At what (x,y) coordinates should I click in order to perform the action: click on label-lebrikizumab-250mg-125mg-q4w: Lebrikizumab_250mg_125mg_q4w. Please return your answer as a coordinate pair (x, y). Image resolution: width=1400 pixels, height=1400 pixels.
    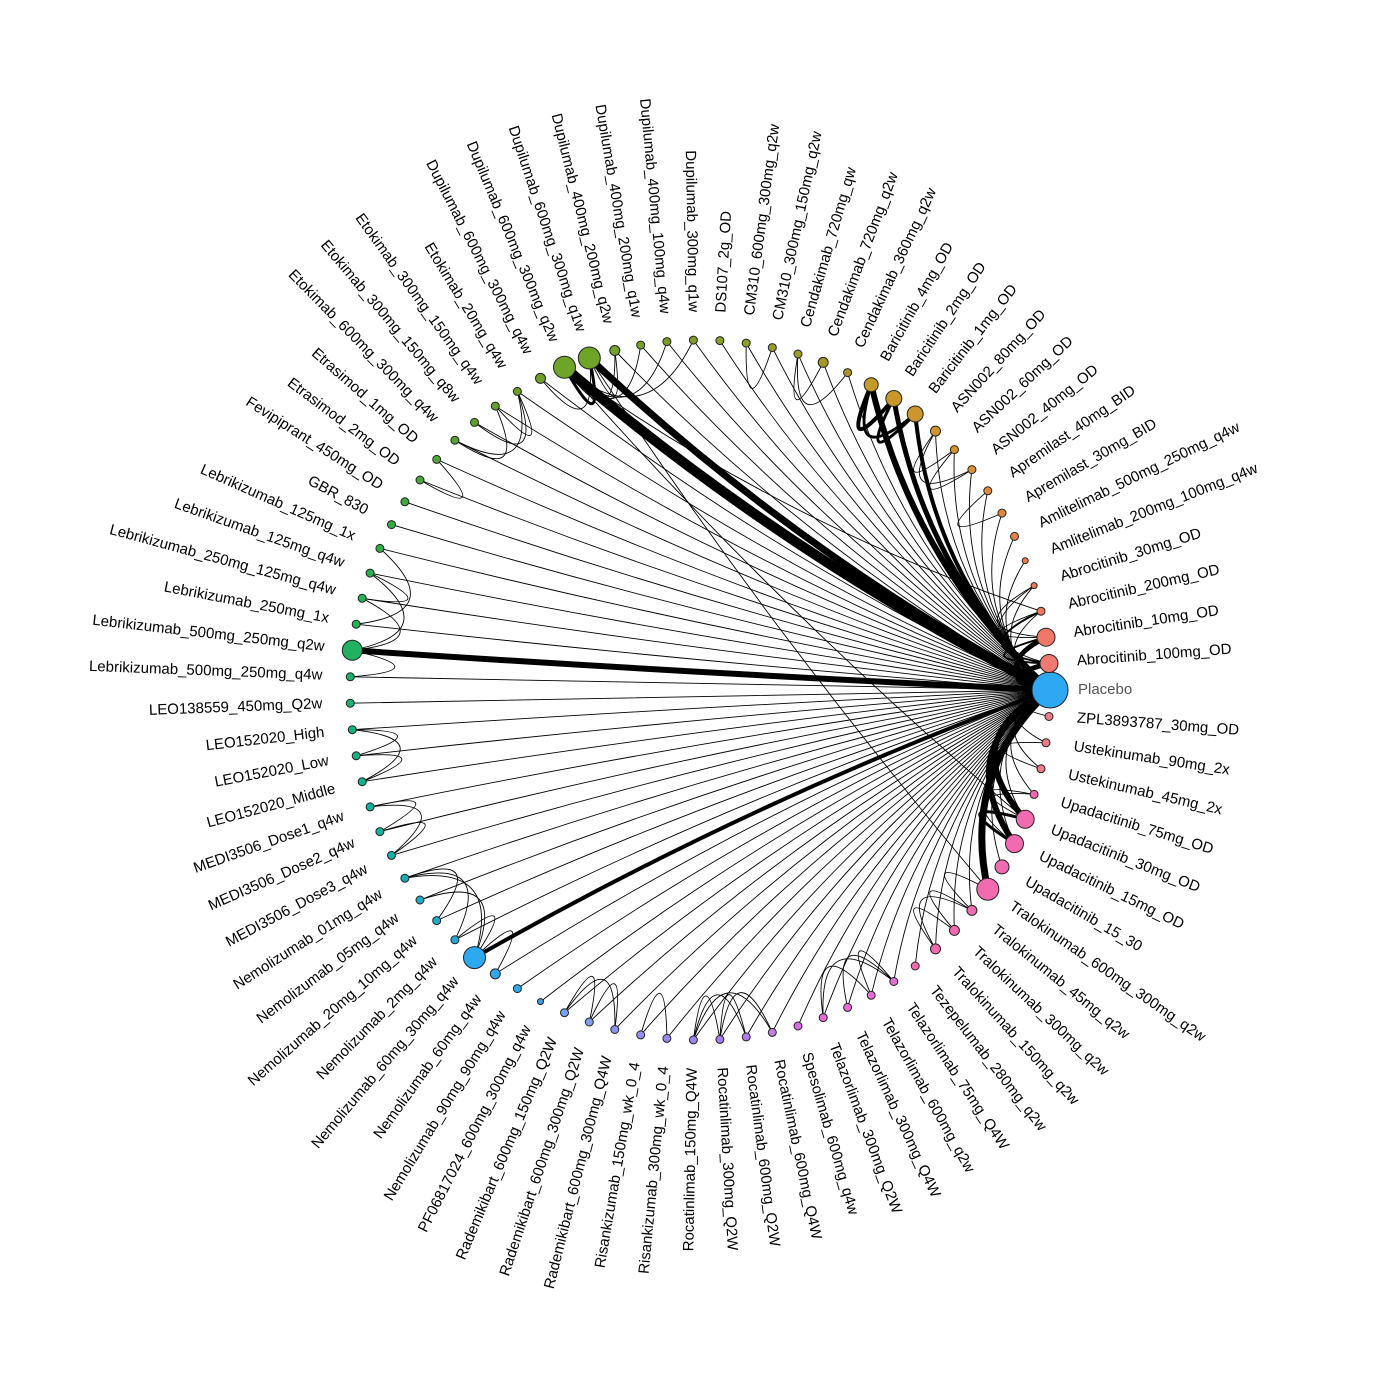
    Looking at the image, I should click on (223, 560).